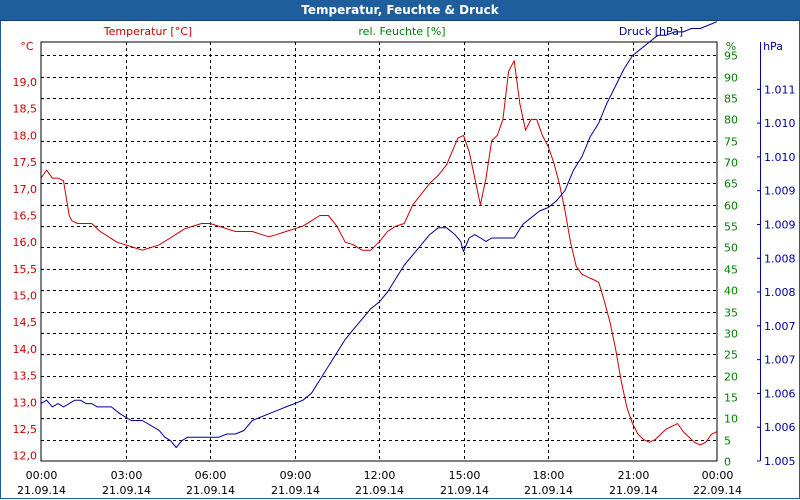  I want to click on x-tick-time: 09:00, so click(296, 475).